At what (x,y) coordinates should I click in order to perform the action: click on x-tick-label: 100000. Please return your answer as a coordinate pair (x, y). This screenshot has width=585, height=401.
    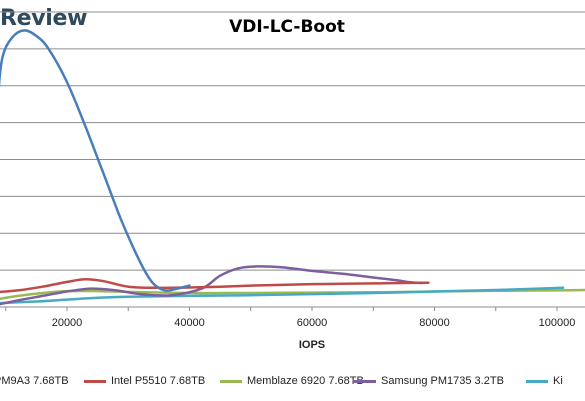
    Looking at the image, I should click on (557, 323).